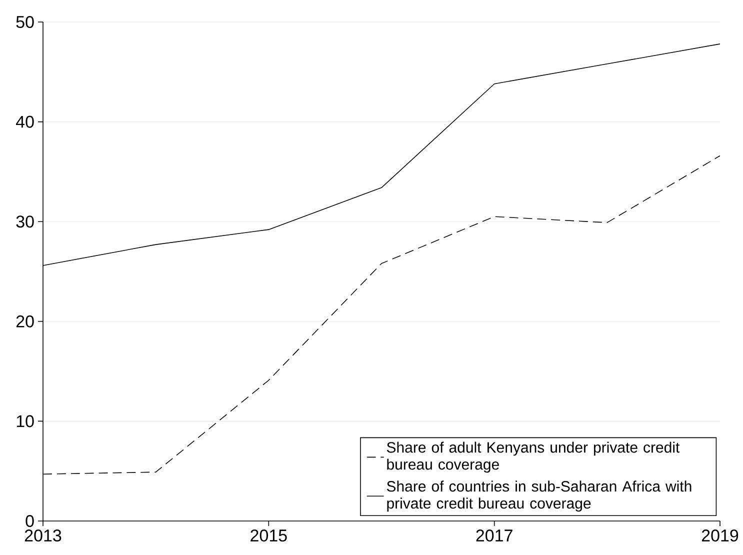  Describe the element at coordinates (720, 535) in the screenshot. I see `x-tick-label: 2019` at that location.